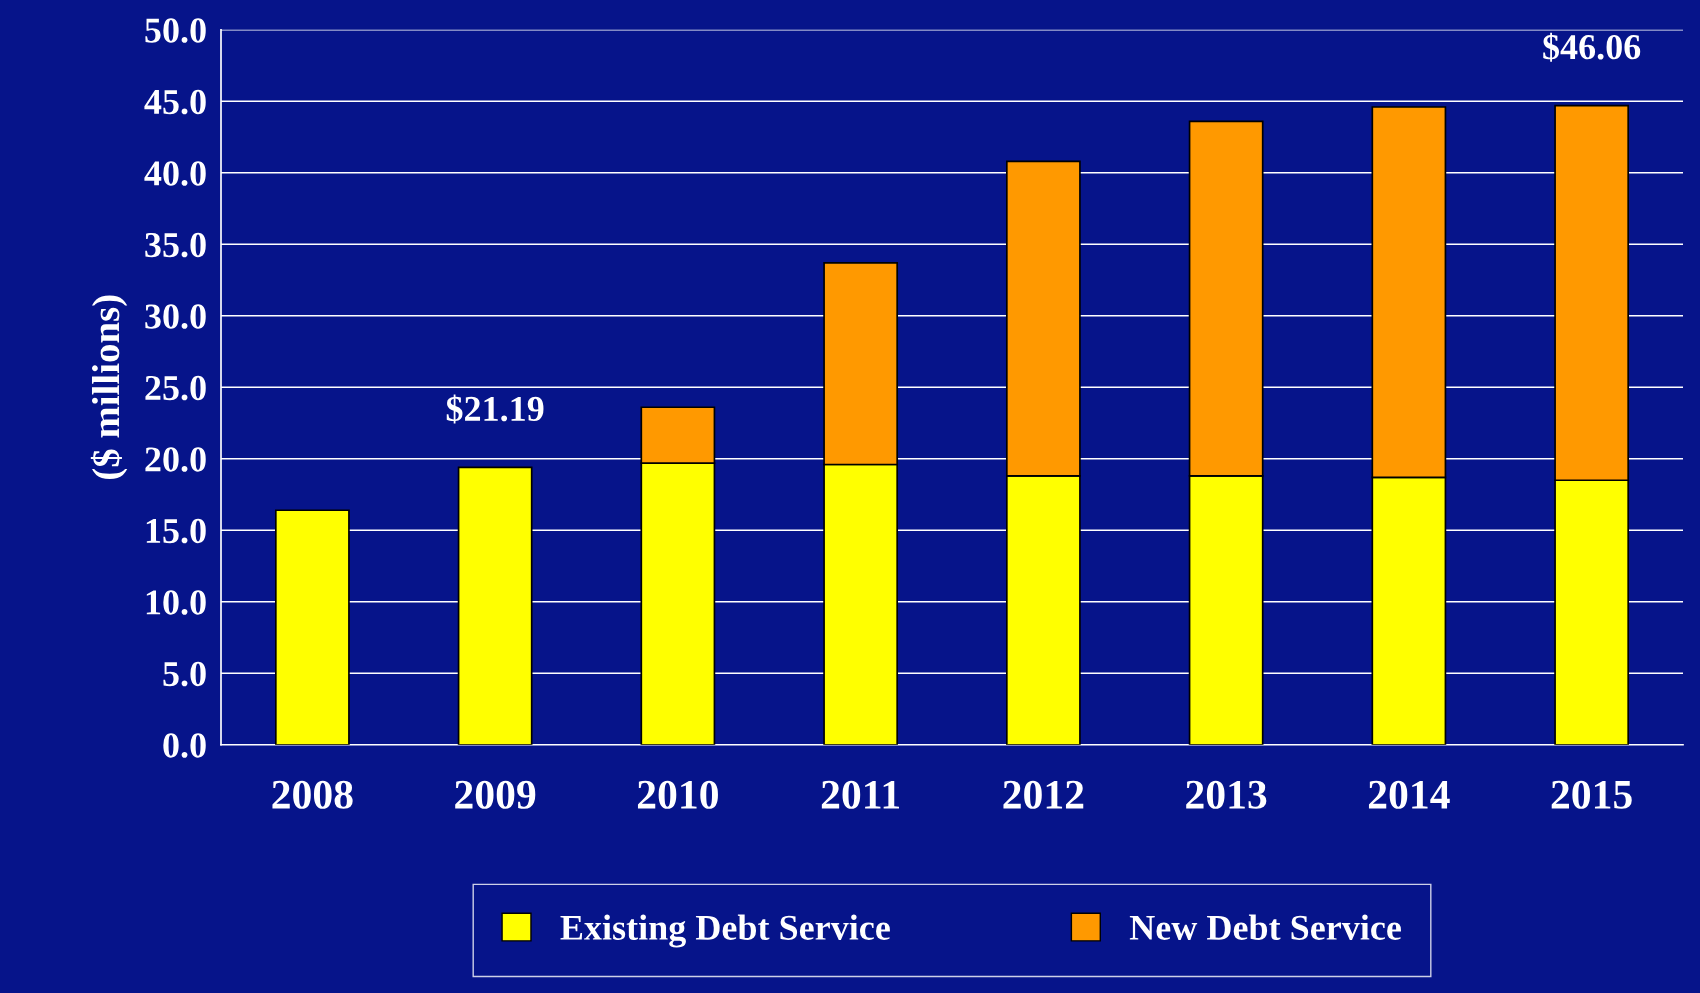 The image size is (1700, 993). What do you see at coordinates (495, 794) in the screenshot?
I see `x-tick-label: 2009` at bounding box center [495, 794].